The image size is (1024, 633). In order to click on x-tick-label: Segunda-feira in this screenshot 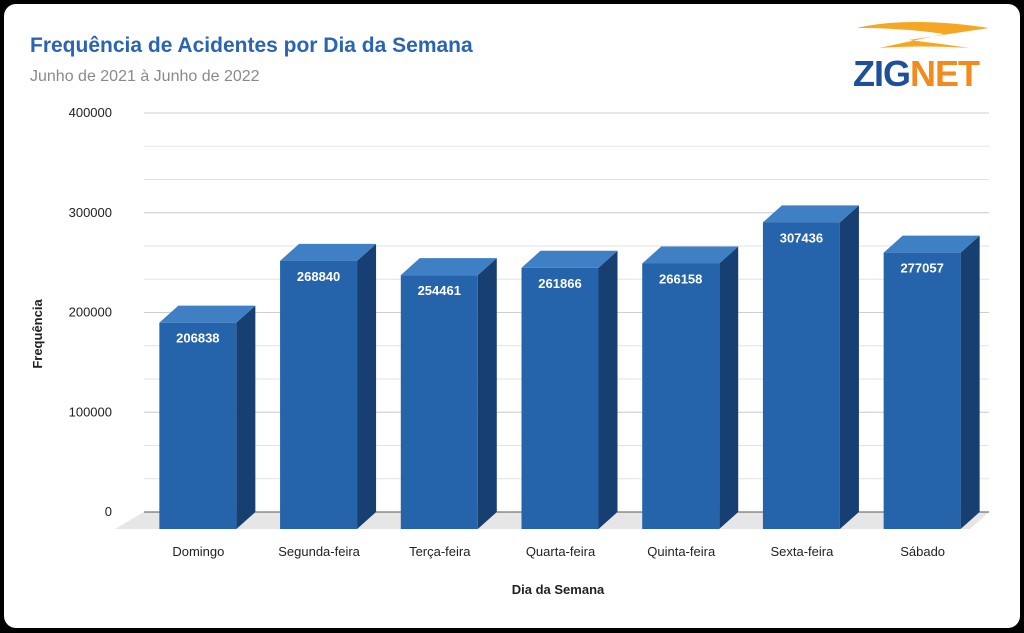, I will do `click(319, 551)`.